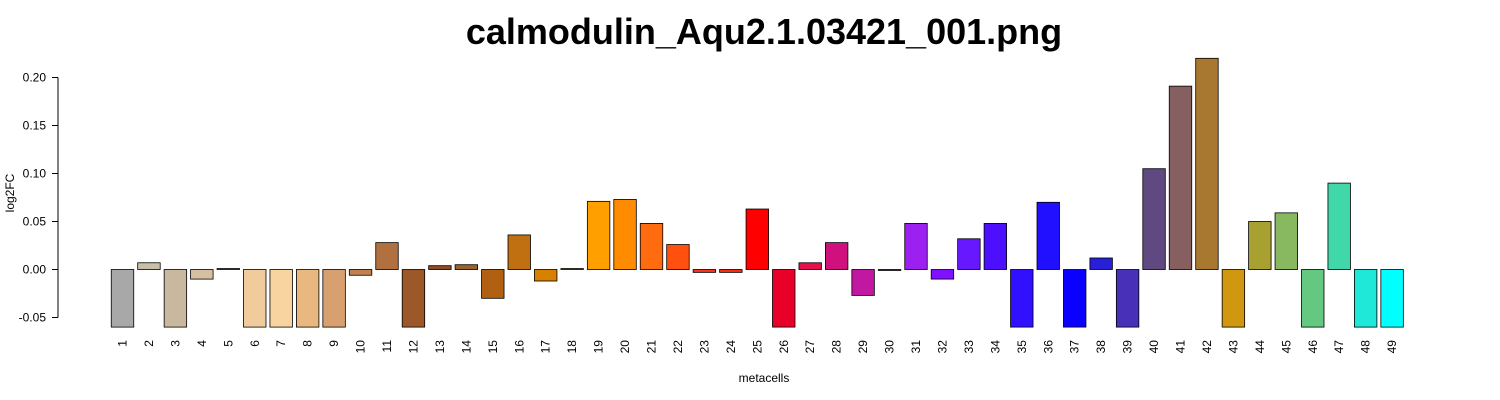 The height and width of the screenshot is (400, 1500). What do you see at coordinates (995, 347) in the screenshot?
I see `x-tick-label: 34` at bounding box center [995, 347].